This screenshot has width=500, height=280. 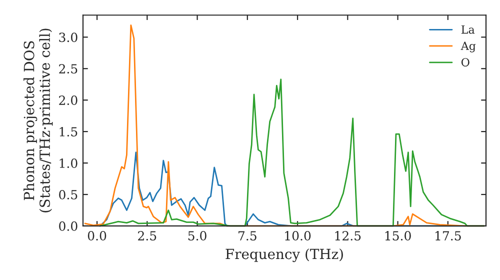 I want to click on legend-label: La, so click(x=468, y=29).